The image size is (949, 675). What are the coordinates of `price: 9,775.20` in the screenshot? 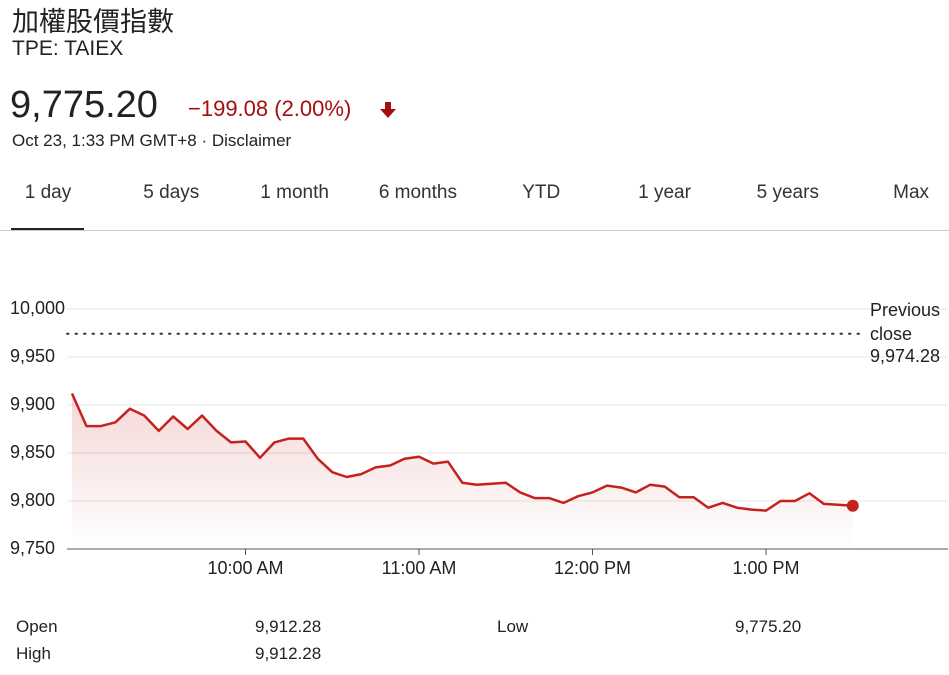 It's located at (84, 105).